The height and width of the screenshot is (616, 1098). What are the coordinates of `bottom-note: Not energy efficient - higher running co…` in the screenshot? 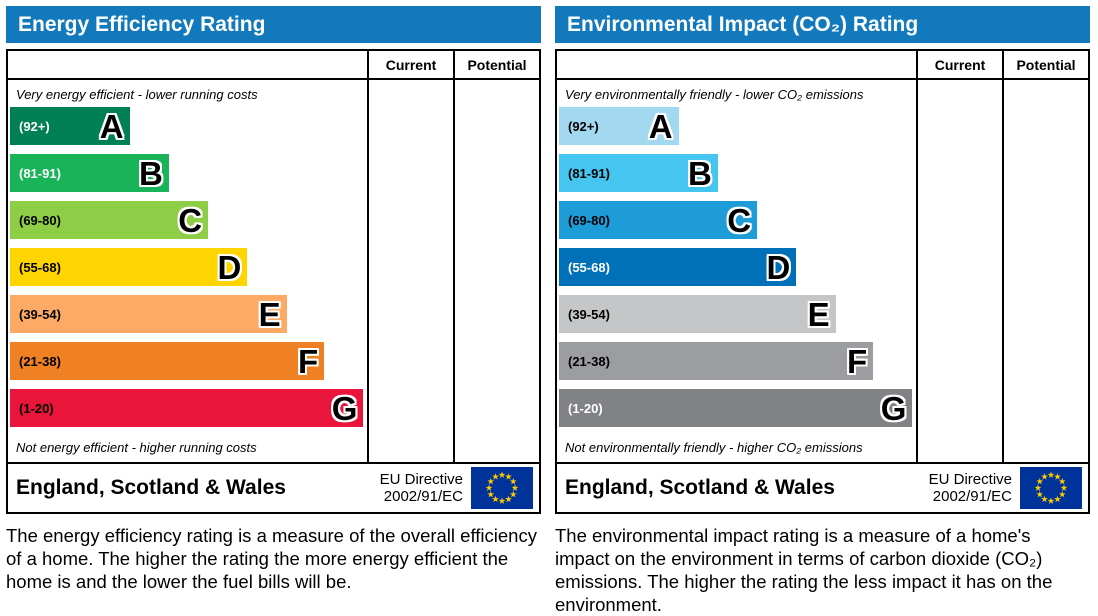 It's located at (136, 447).